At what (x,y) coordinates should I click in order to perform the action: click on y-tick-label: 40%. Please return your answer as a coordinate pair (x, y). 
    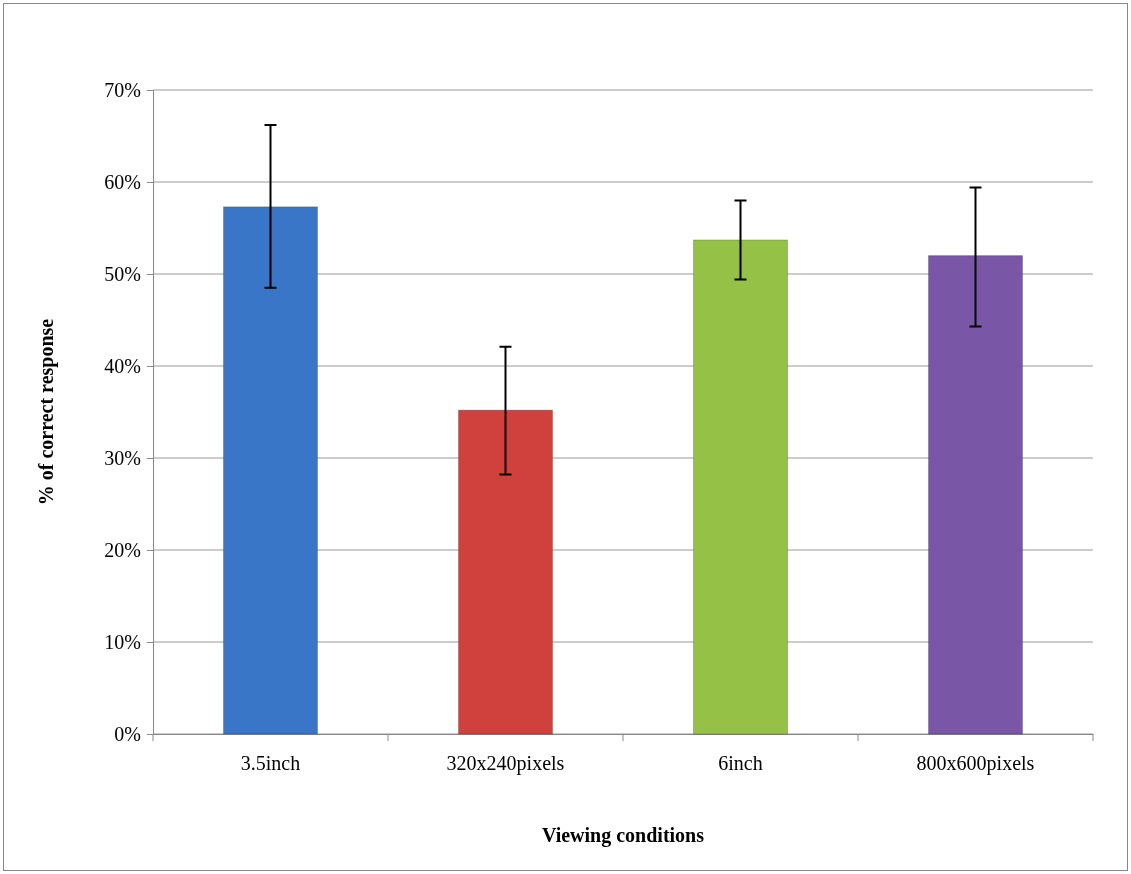
    Looking at the image, I should click on (122, 365).